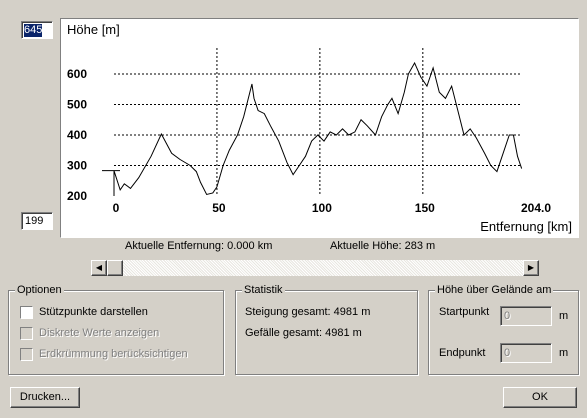 This screenshot has height=418, width=587. I want to click on end-value: 0, so click(507, 353).